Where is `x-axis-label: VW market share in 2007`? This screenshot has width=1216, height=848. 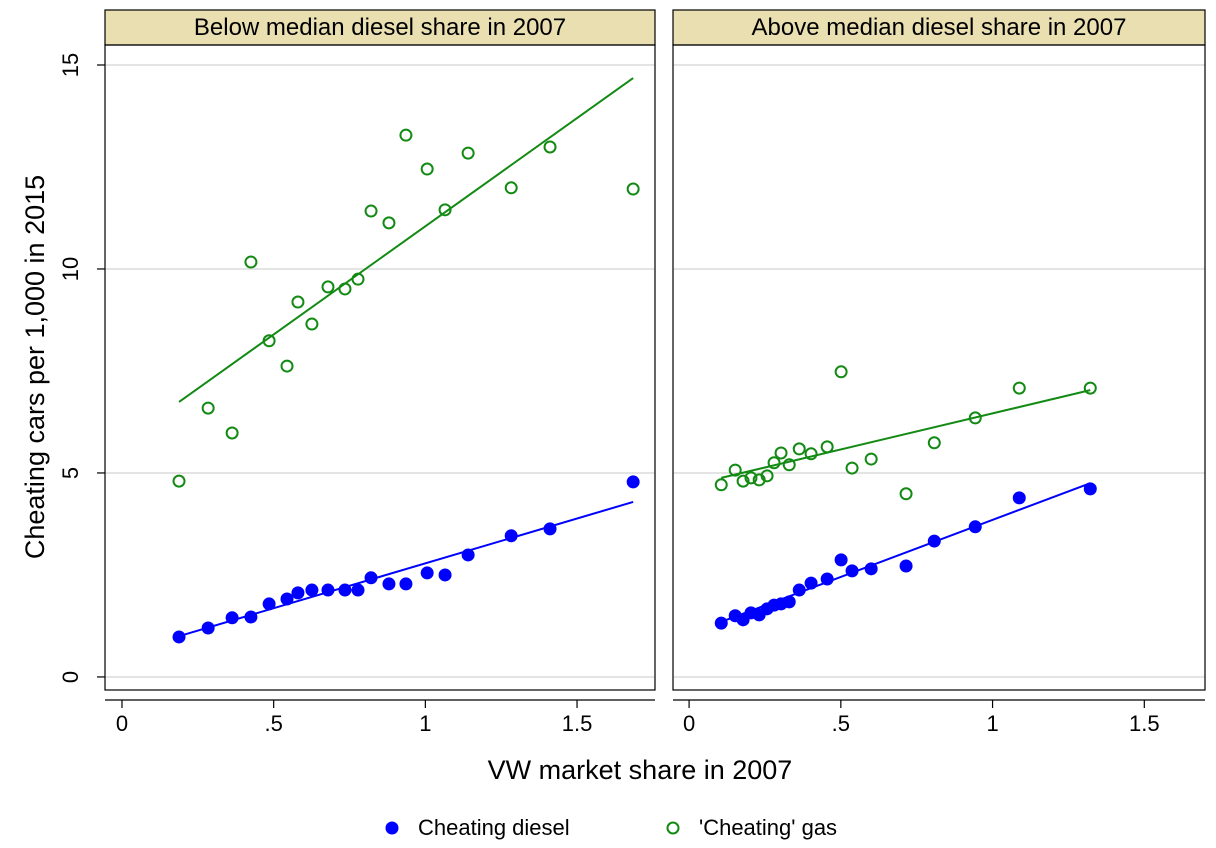
x-axis-label: VW market share in 2007 is located at coordinates (640, 770).